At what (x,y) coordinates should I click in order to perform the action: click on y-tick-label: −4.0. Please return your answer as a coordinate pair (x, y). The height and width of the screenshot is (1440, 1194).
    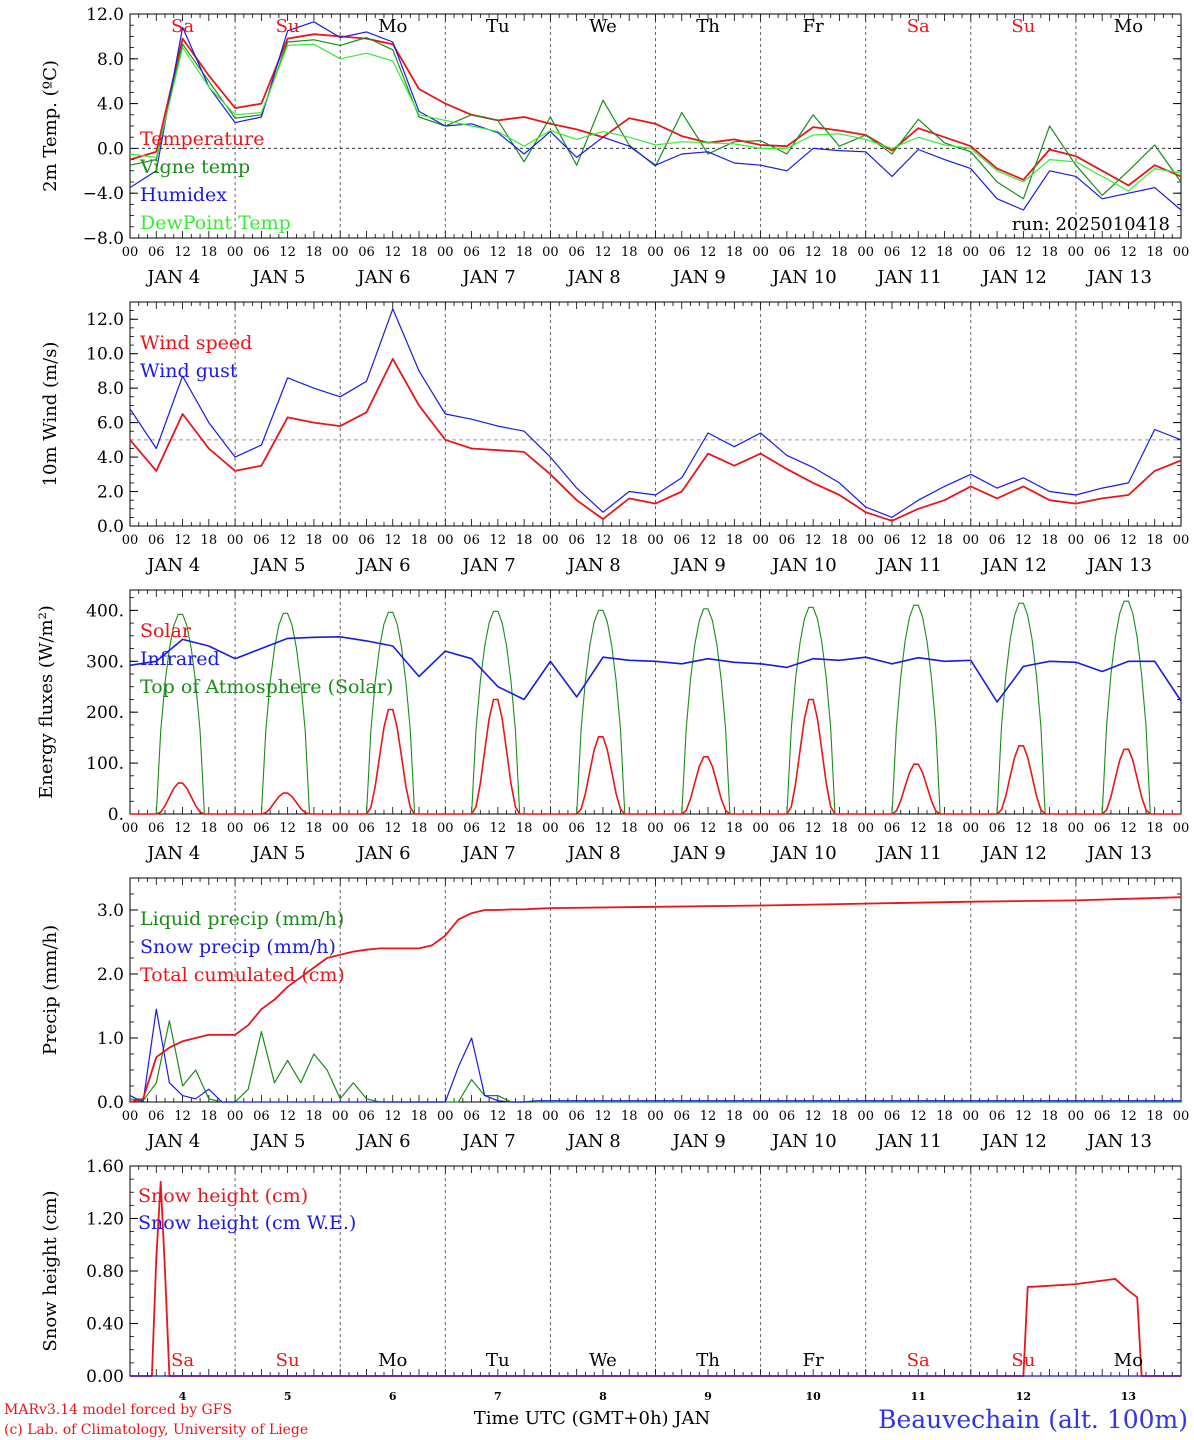
    Looking at the image, I should click on (103, 194).